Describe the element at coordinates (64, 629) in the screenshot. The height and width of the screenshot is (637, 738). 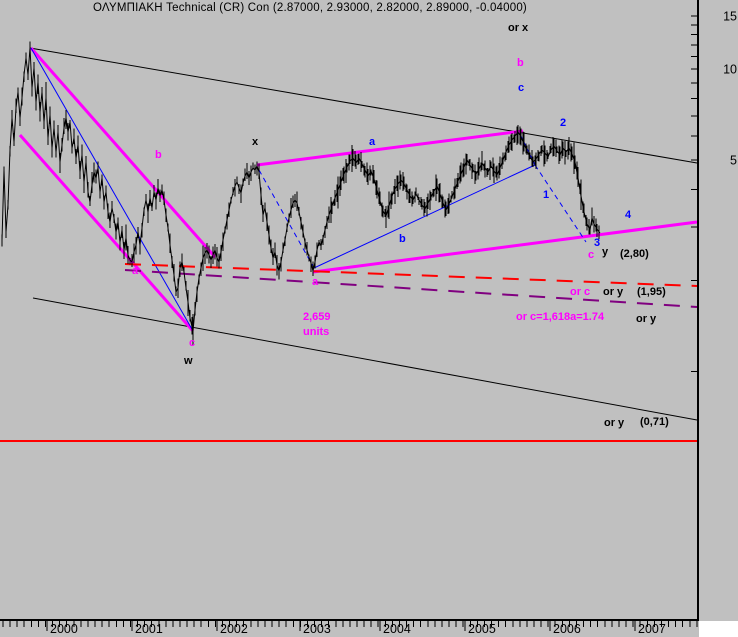
I see `x-axis-year-label: 2000` at that location.